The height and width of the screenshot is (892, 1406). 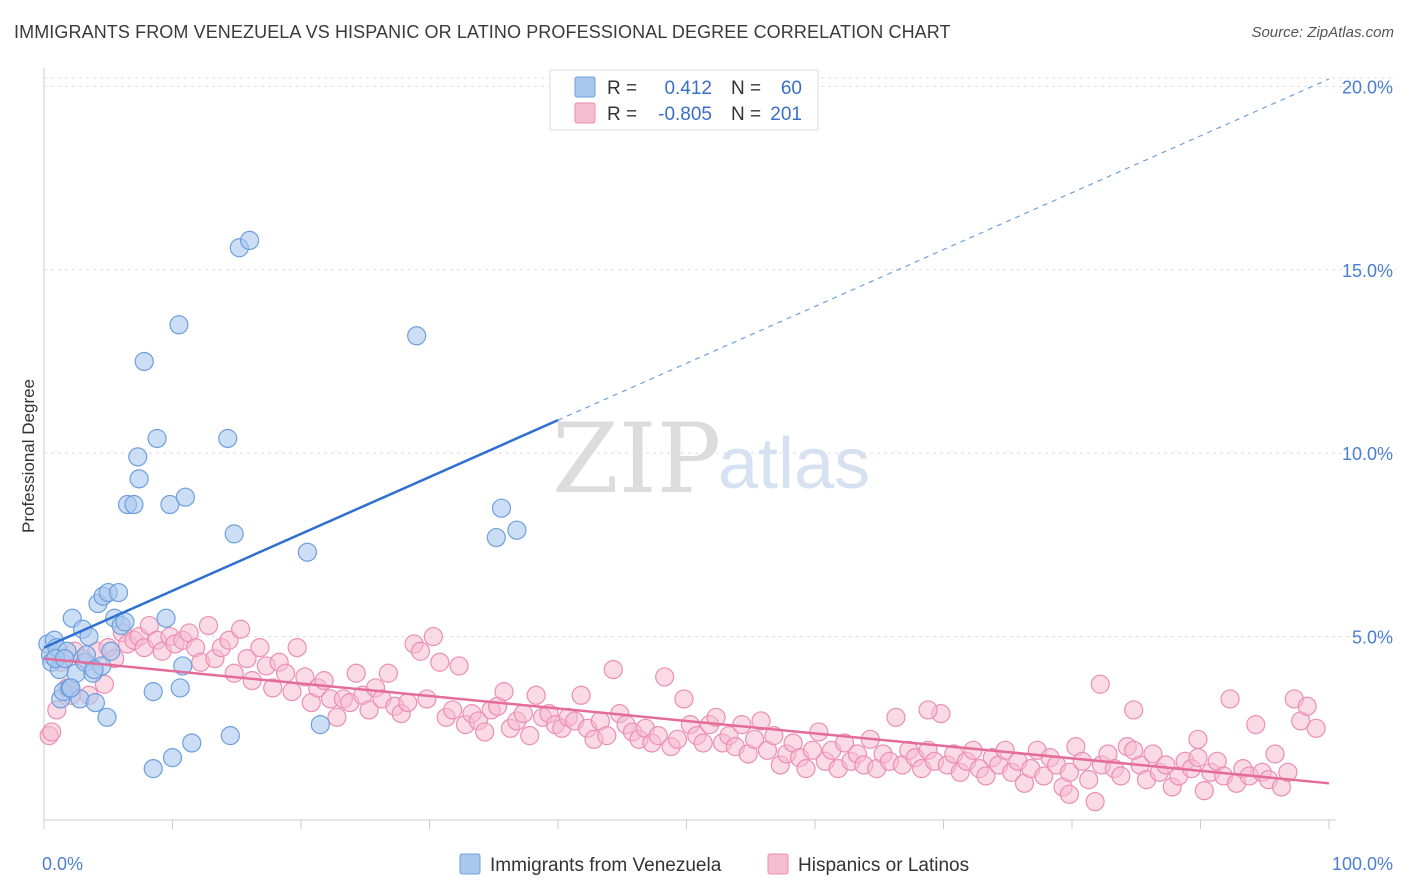 I want to click on chart-source: Source: ZipAtlas.com, so click(x=1322, y=32).